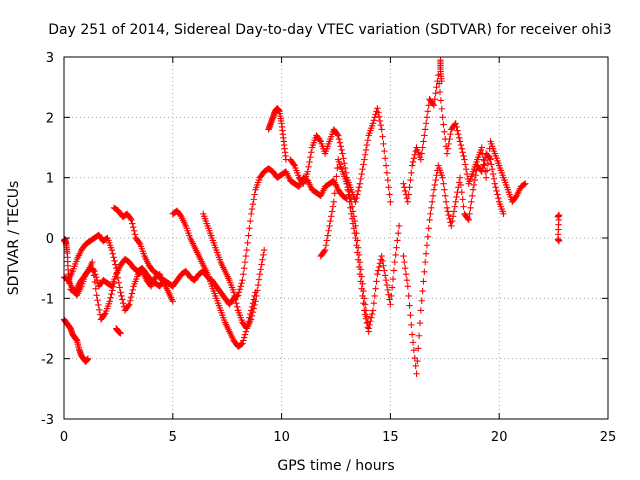 Image resolution: width=640 pixels, height=480 pixels. Describe the element at coordinates (453, 263) in the screenshot. I see `series-A15` at that location.